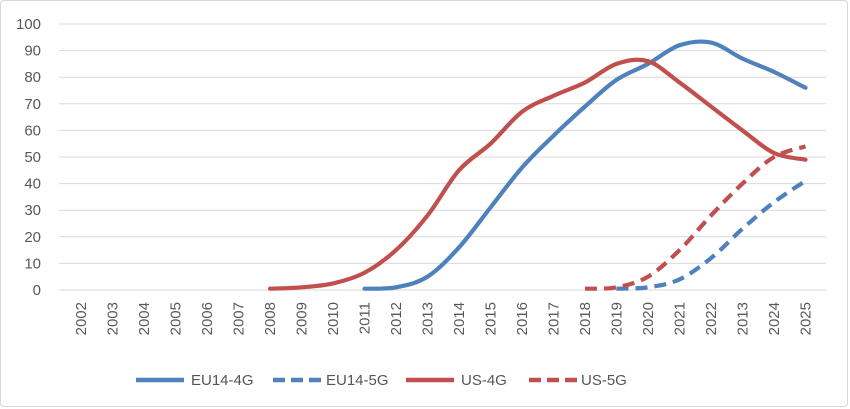 This screenshot has height=409, width=850. Describe the element at coordinates (176, 318) in the screenshot. I see `x-axis-tick-label: 2005` at that location.